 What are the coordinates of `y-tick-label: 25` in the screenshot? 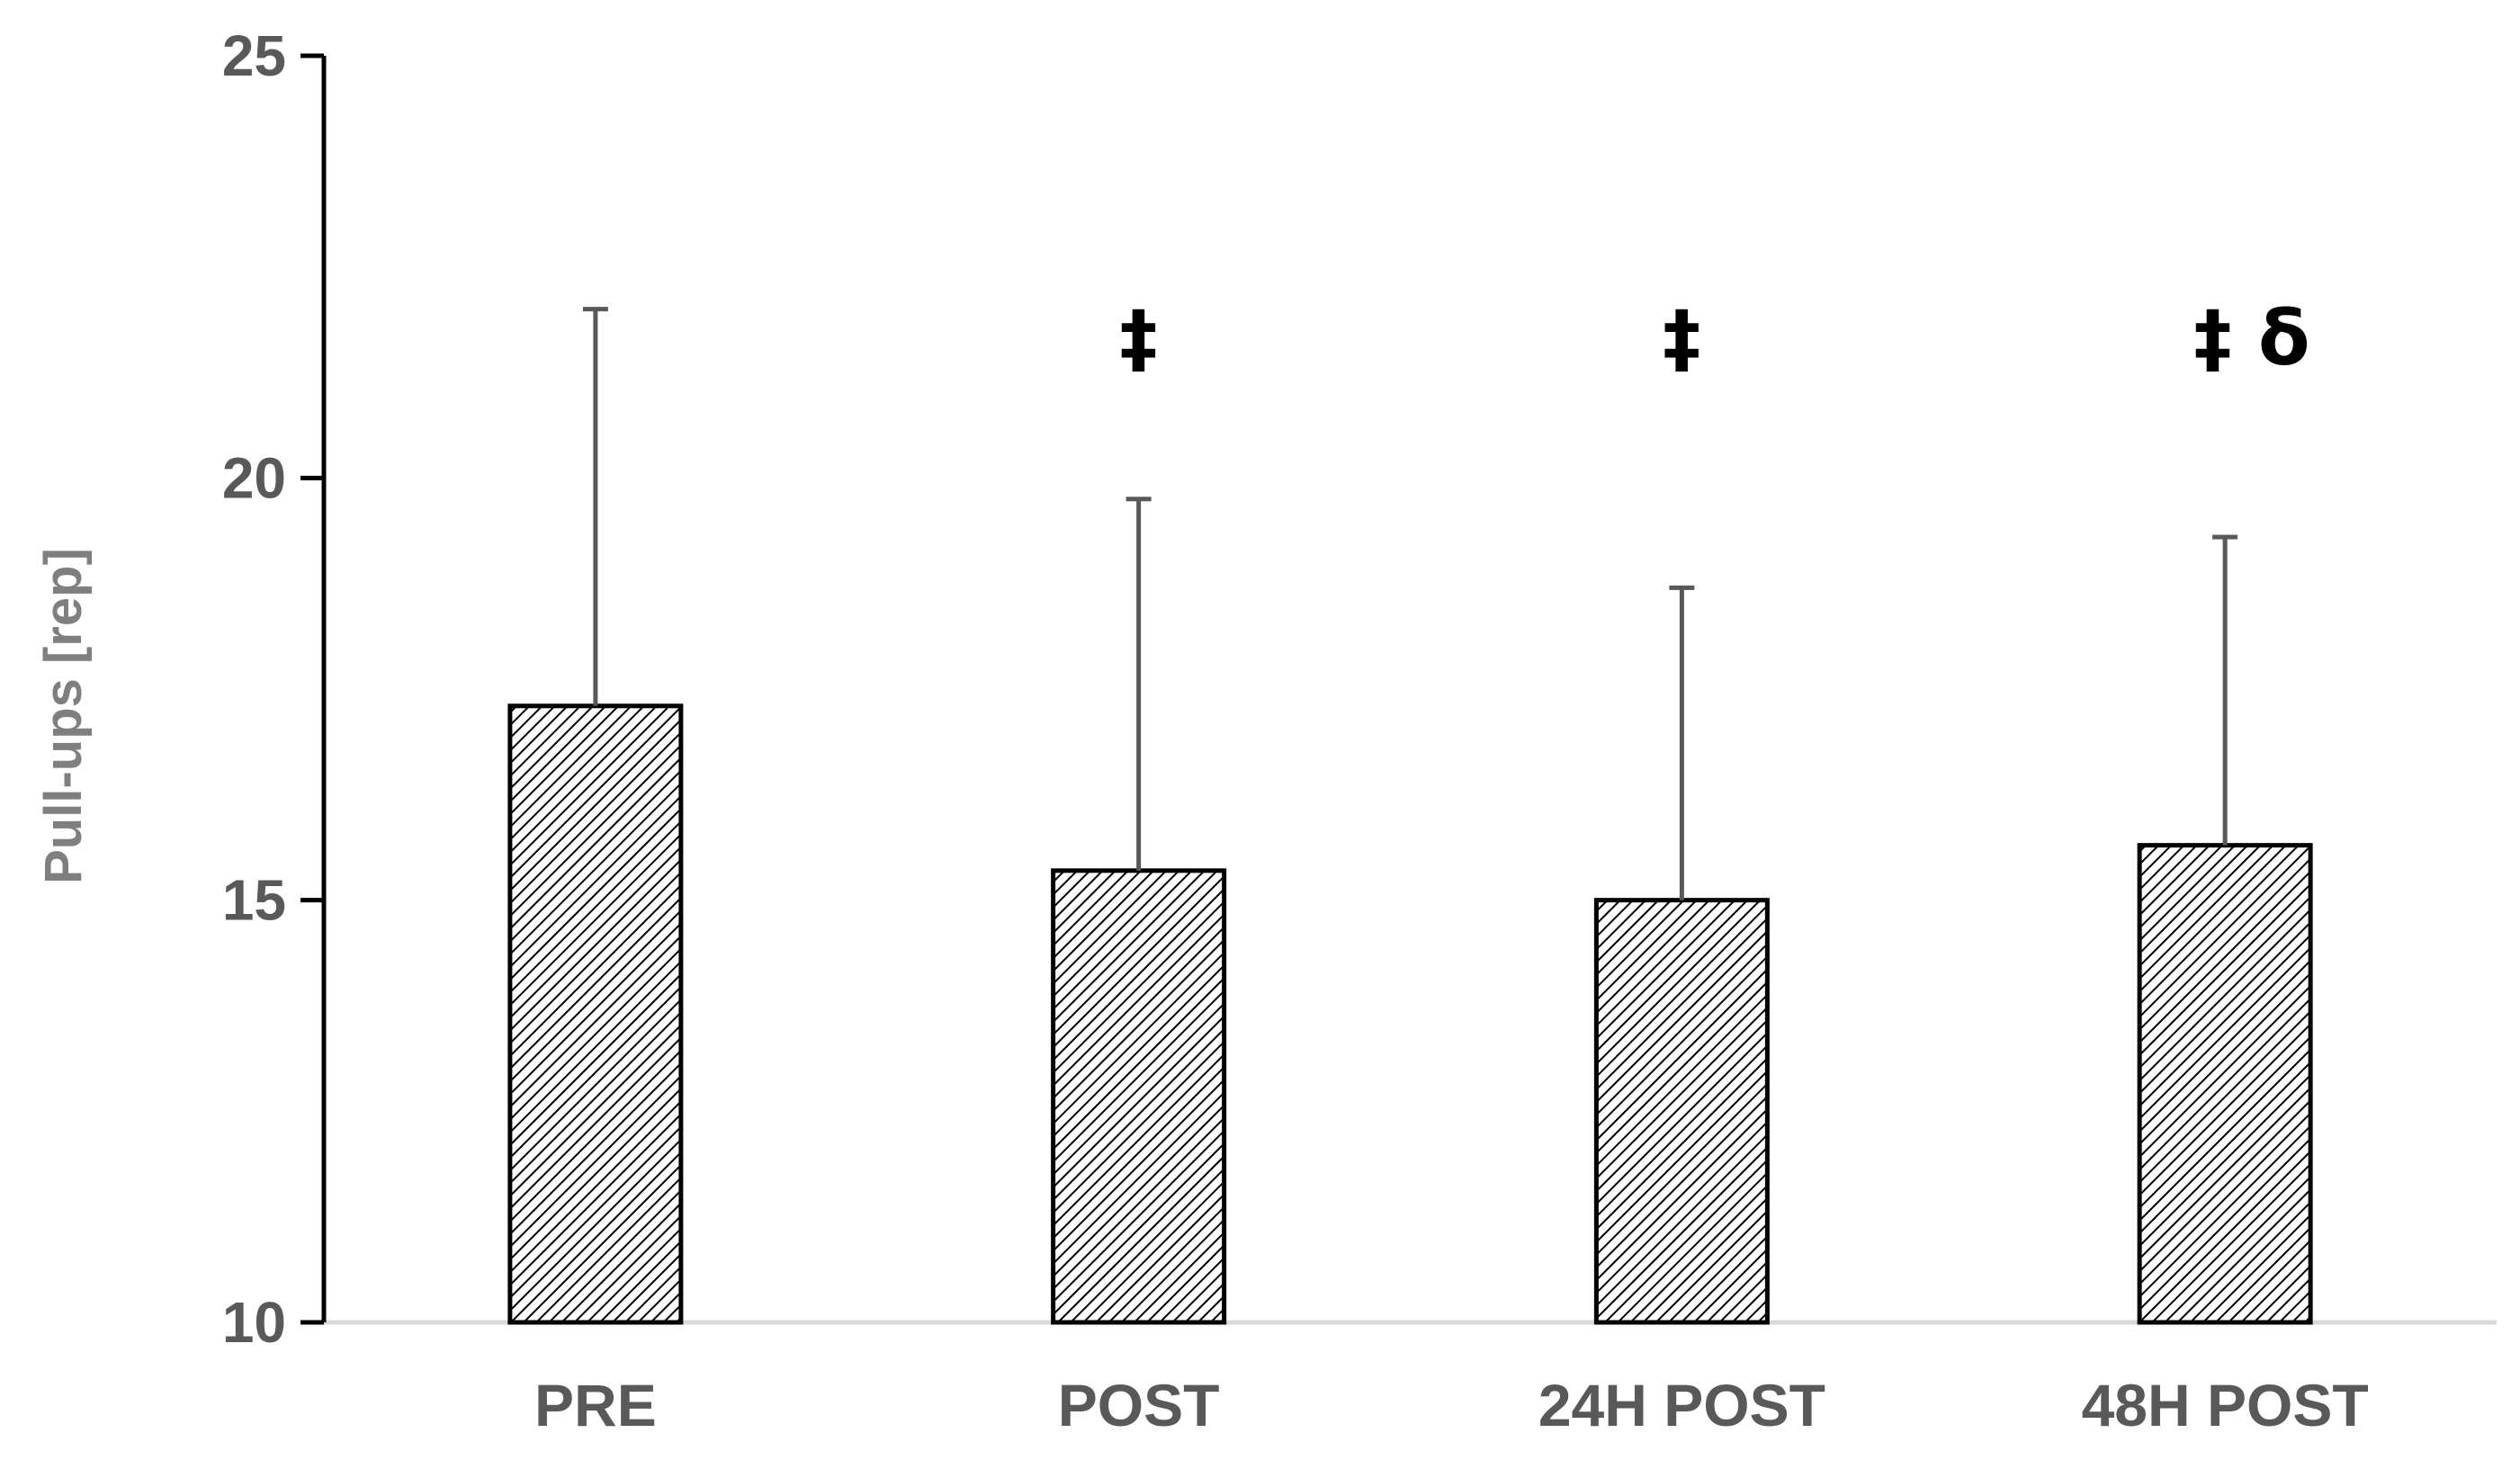 It's located at (254, 55).